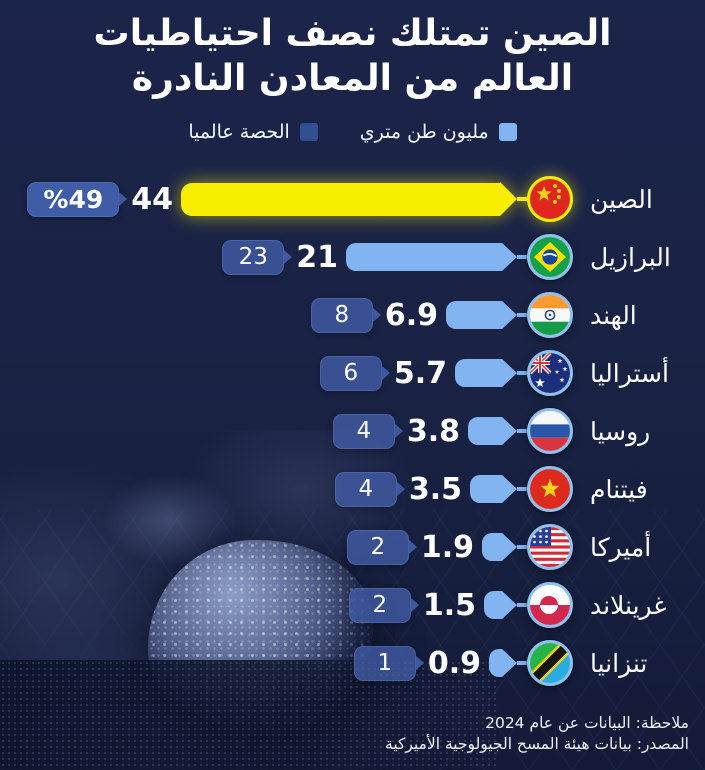 The image size is (705, 770). Describe the element at coordinates (550, 547) in the screenshot. I see `usa-flag-icon` at that location.